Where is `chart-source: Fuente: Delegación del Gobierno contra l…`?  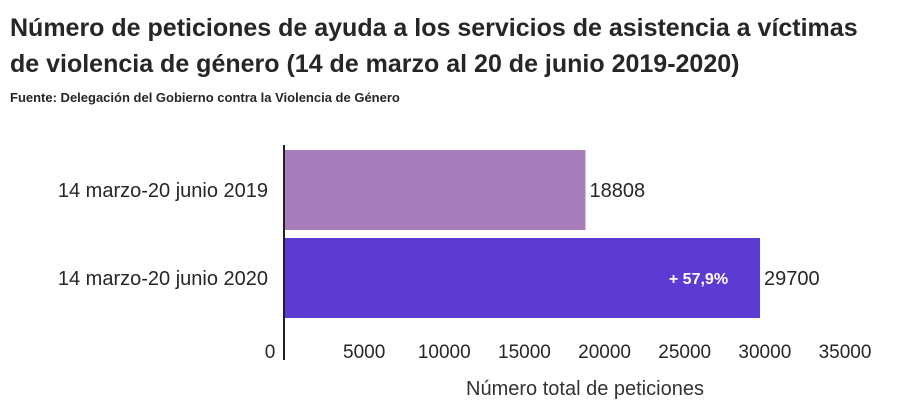 chart-source: Fuente: Delegación del Gobierno contra l… is located at coordinates (205, 97).